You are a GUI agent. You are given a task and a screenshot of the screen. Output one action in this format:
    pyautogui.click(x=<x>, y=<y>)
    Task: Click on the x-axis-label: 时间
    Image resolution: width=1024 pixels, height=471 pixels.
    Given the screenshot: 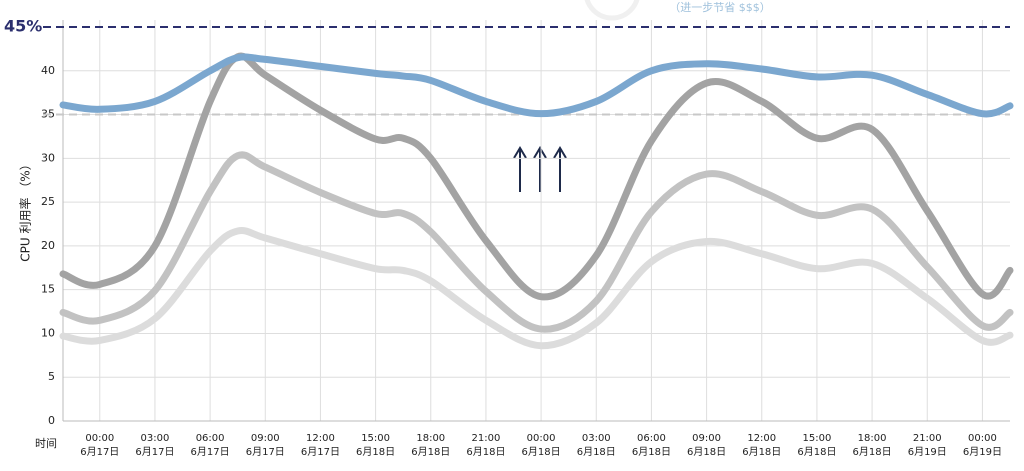 What is the action you would take?
    pyautogui.click(x=46, y=443)
    